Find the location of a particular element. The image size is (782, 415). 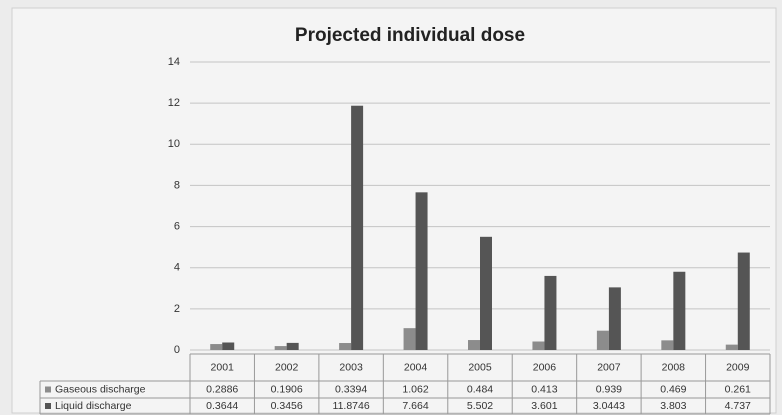

table-value: 0.2886 is located at coordinates (222, 389).